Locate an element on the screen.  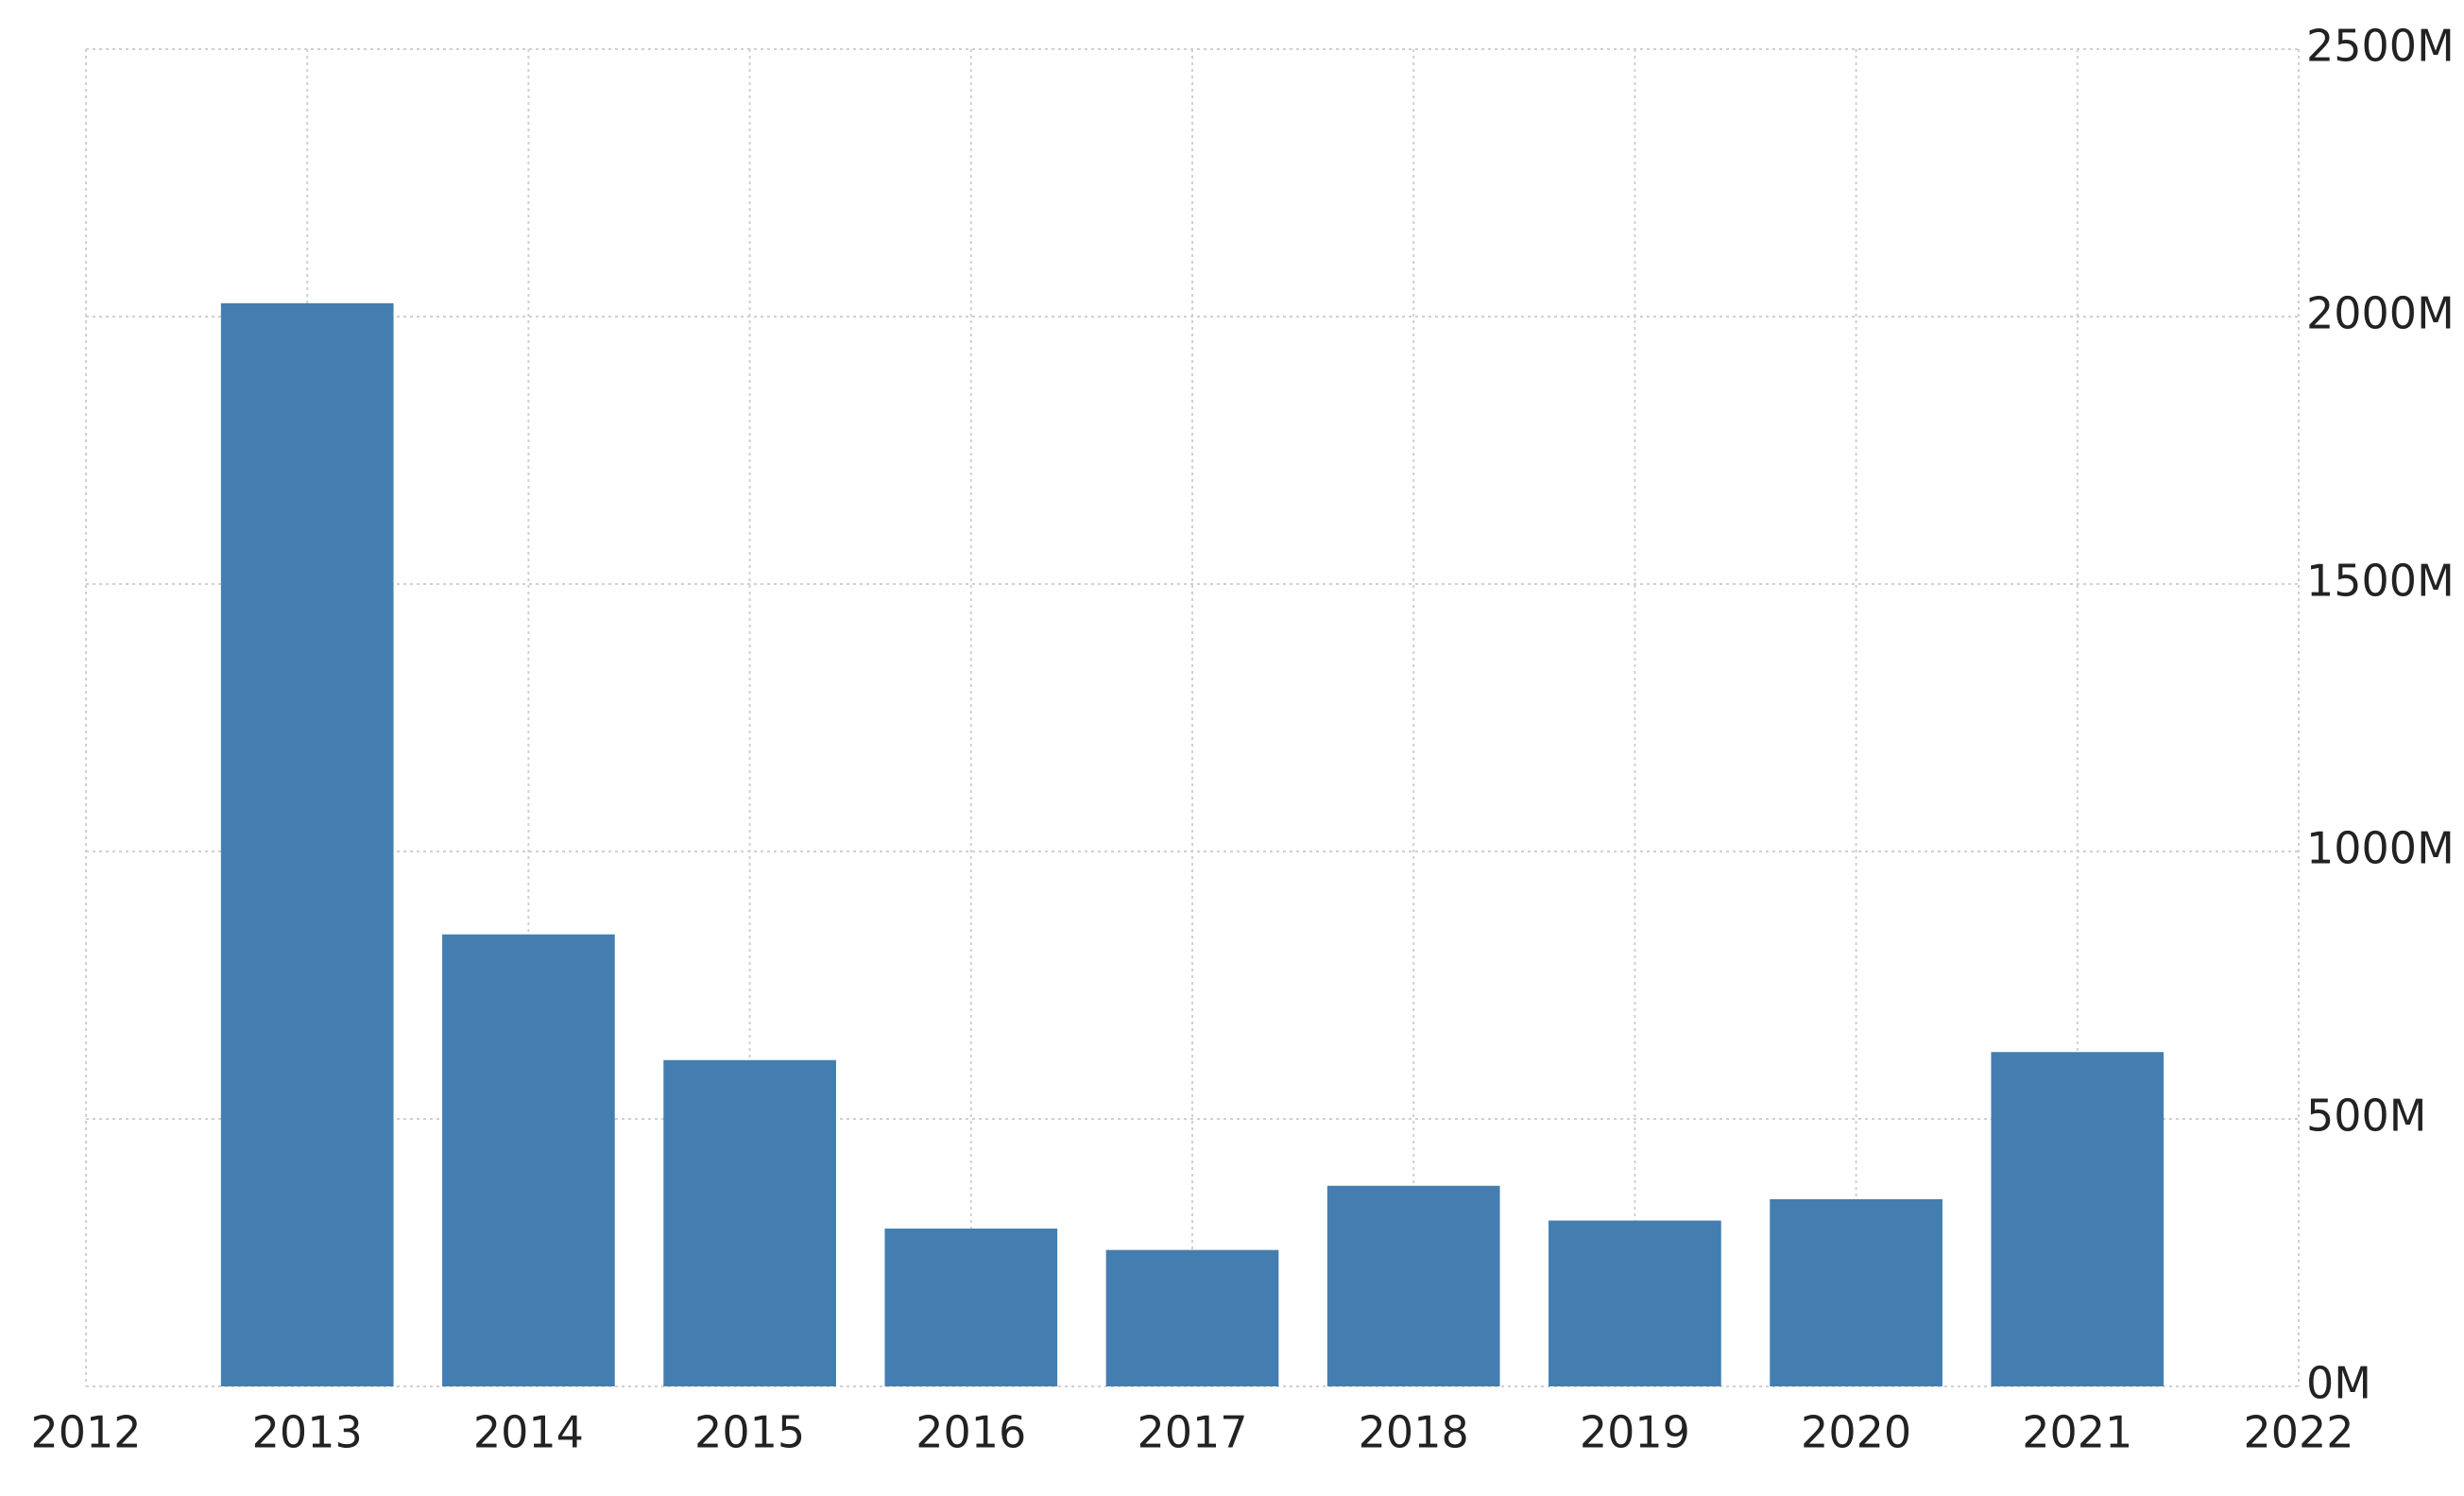
x-tick-label: 2022 is located at coordinates (2298, 1432).